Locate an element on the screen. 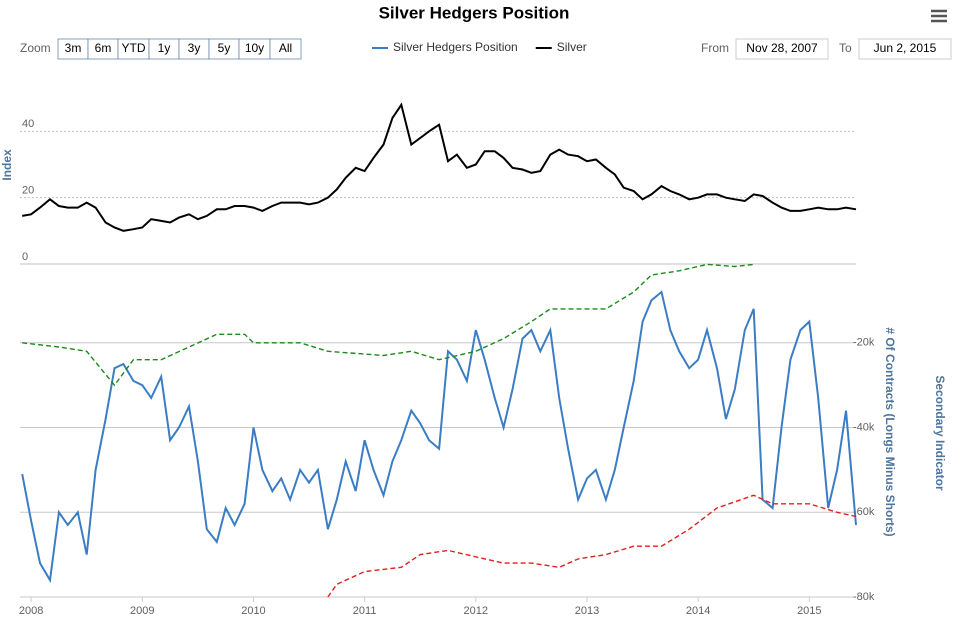  menu-button is located at coordinates (939, 16).